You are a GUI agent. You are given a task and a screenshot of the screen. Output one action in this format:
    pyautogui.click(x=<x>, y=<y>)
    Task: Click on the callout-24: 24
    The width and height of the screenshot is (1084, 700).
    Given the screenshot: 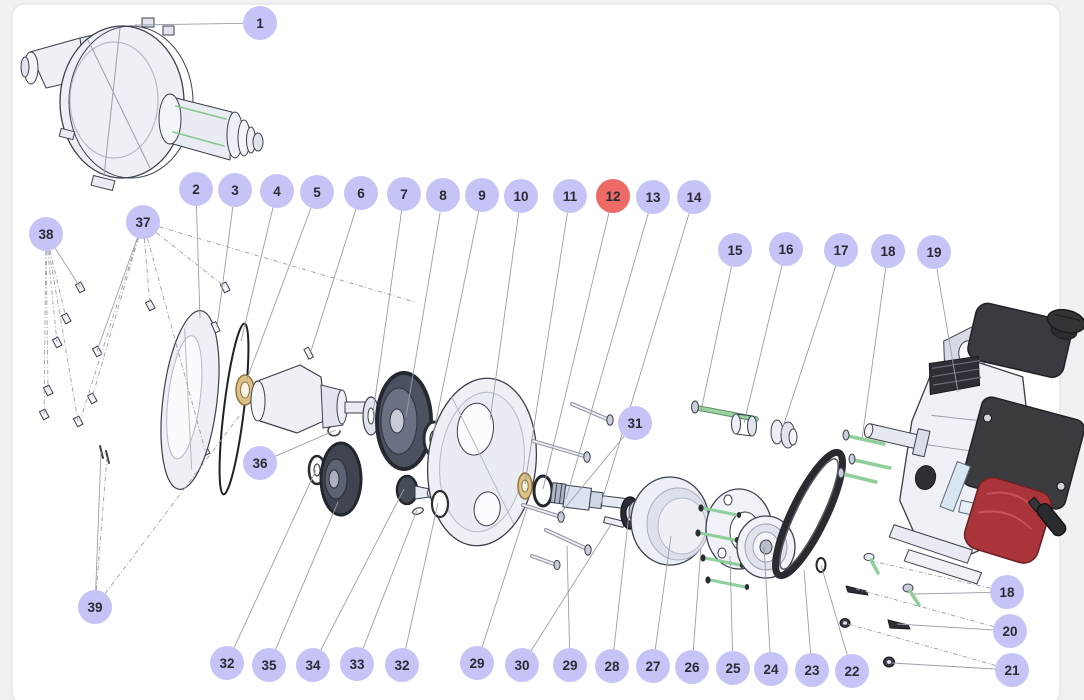 What is the action you would take?
    pyautogui.click(x=771, y=669)
    